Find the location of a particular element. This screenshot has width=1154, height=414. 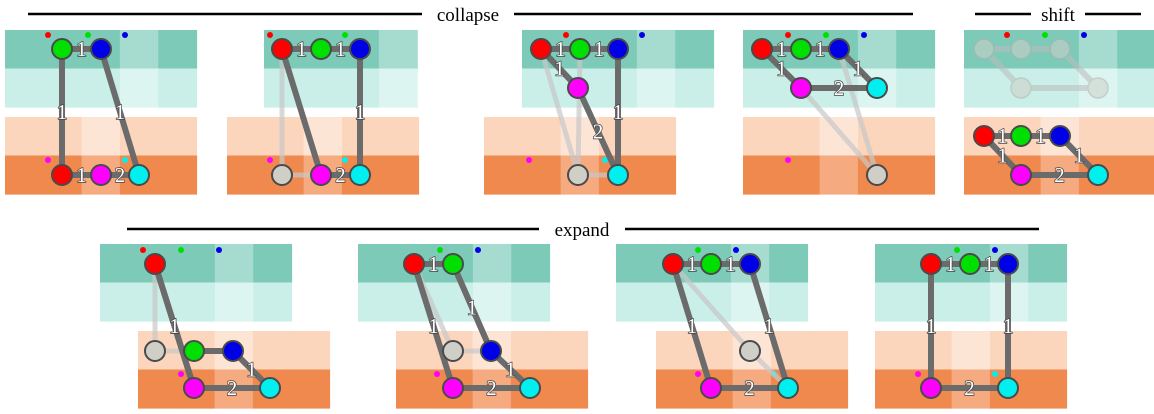

green-marker-dot is located at coordinates (88, 35).